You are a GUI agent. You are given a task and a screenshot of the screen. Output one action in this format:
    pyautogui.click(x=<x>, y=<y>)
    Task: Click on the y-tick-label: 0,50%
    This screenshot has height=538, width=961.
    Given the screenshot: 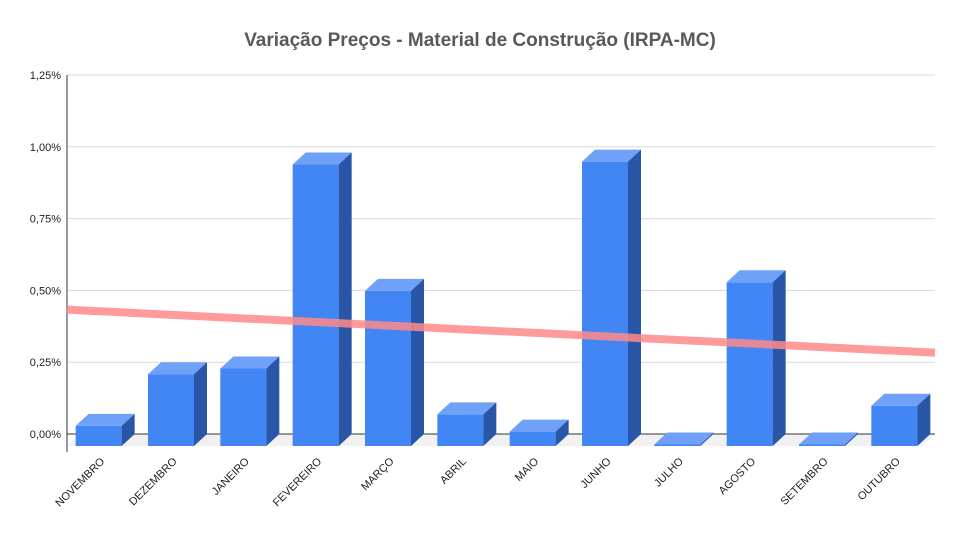 What is the action you would take?
    pyautogui.click(x=45, y=291)
    